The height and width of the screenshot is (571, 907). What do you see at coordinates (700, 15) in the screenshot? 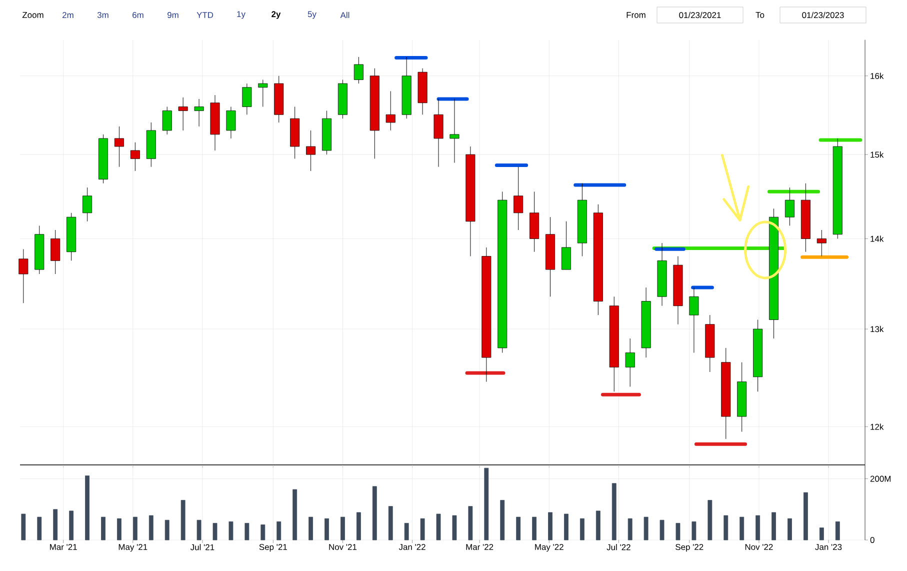
I see `text: 01/23/2021` at bounding box center [700, 15].